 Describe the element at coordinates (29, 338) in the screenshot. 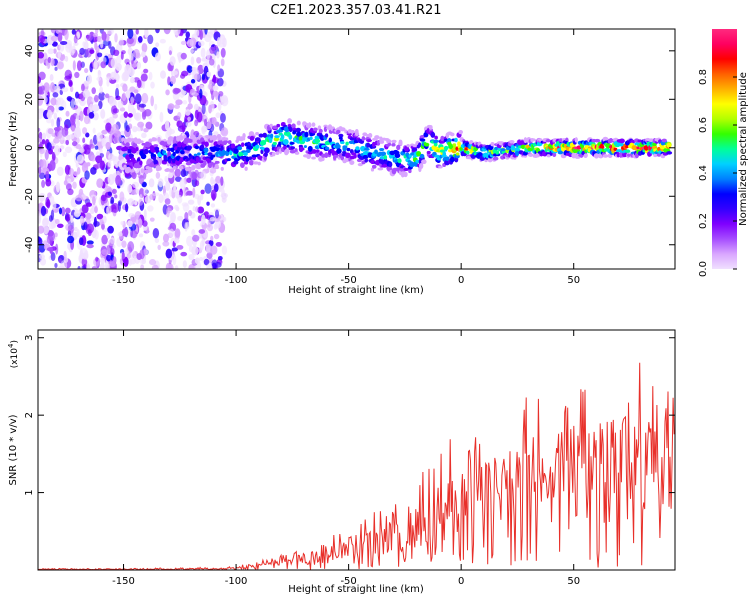

I see `y-tick-label: 3` at that location.